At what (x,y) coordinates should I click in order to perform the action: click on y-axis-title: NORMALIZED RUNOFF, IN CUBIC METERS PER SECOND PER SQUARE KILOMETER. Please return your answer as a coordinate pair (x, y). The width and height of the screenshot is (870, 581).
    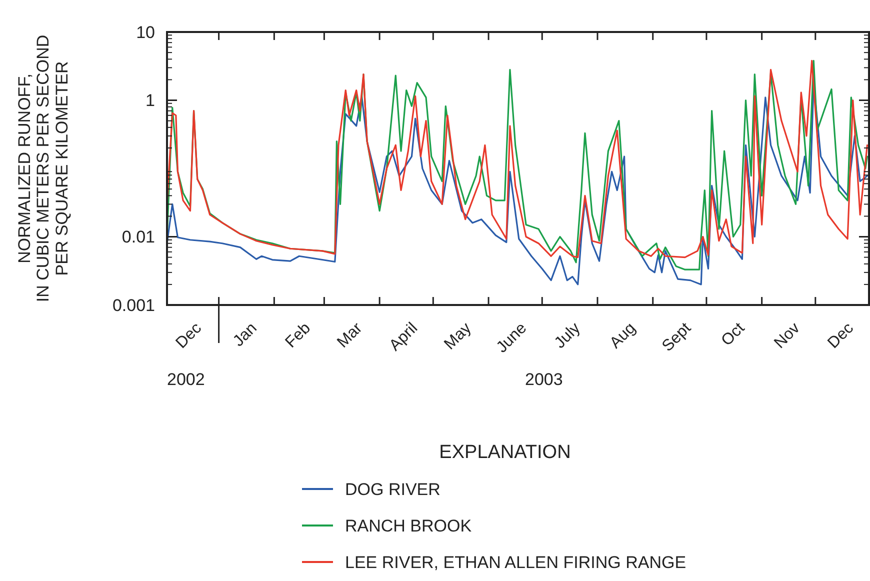
    Looking at the image, I should click on (43, 168).